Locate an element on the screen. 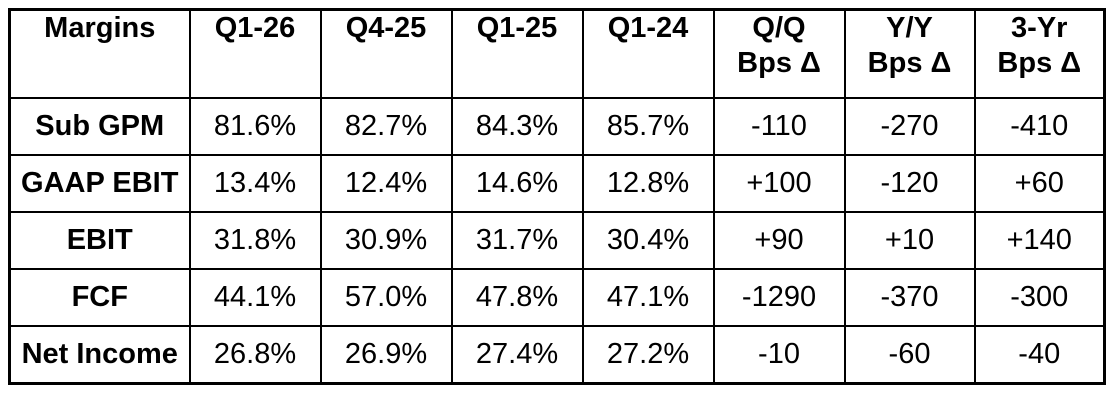 The image size is (1111, 401). data-cell: 57.0% is located at coordinates (386, 297).